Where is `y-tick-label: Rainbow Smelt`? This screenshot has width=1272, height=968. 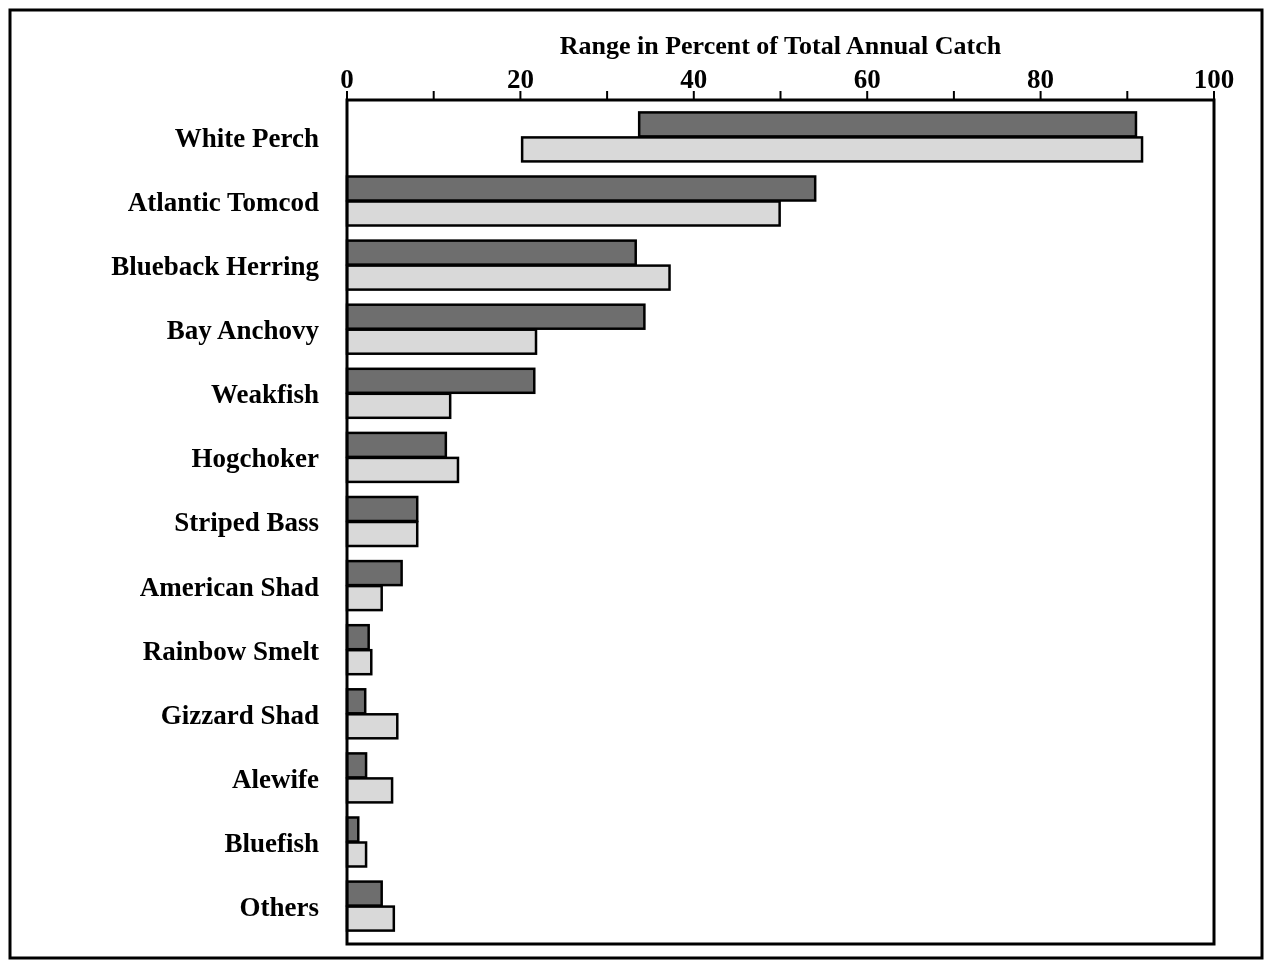
y-tick-label: Rainbow Smelt is located at coordinates (231, 650).